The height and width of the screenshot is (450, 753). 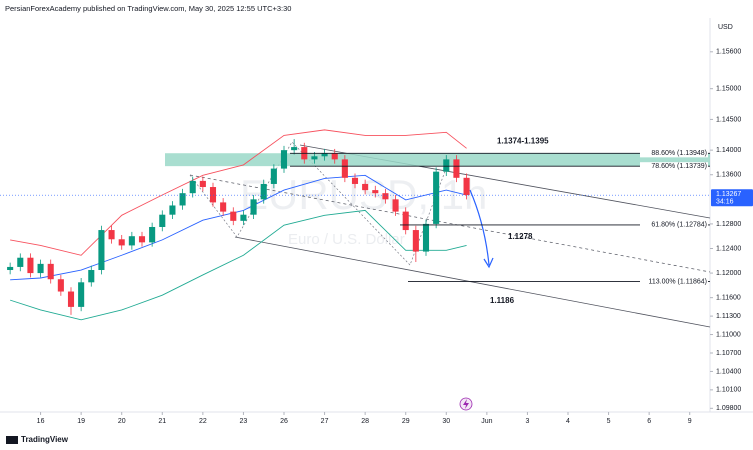 I want to click on y-tick-label: 1.11600, so click(x=728, y=298).